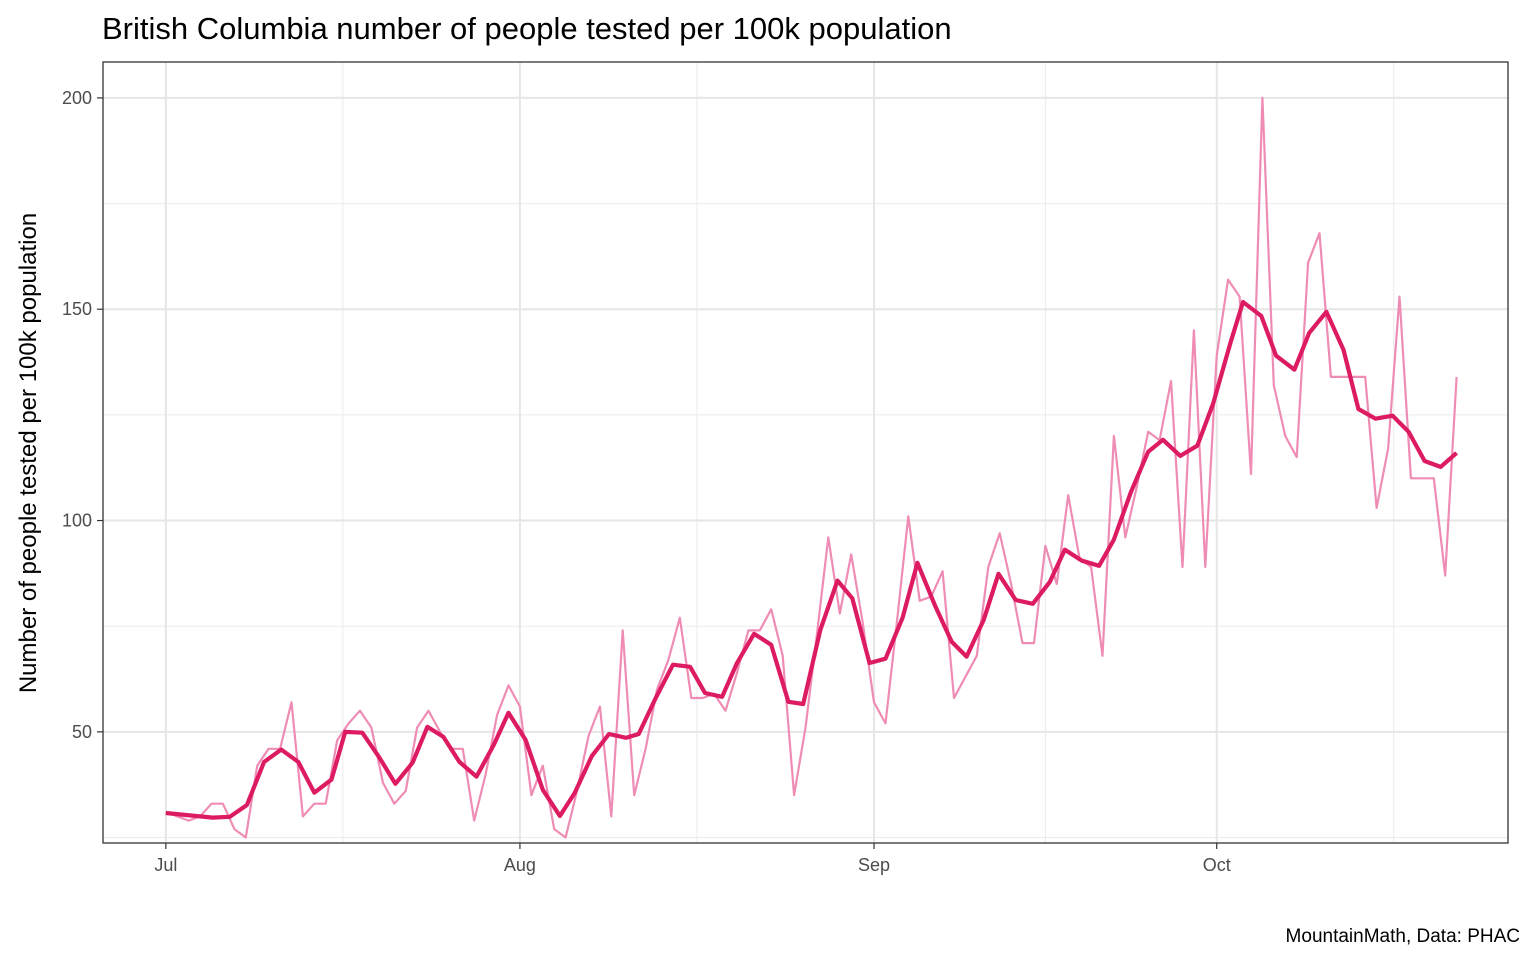 This screenshot has height=965, width=1536. Describe the element at coordinates (1217, 865) in the screenshot. I see `x-tick-label: Oct` at that location.